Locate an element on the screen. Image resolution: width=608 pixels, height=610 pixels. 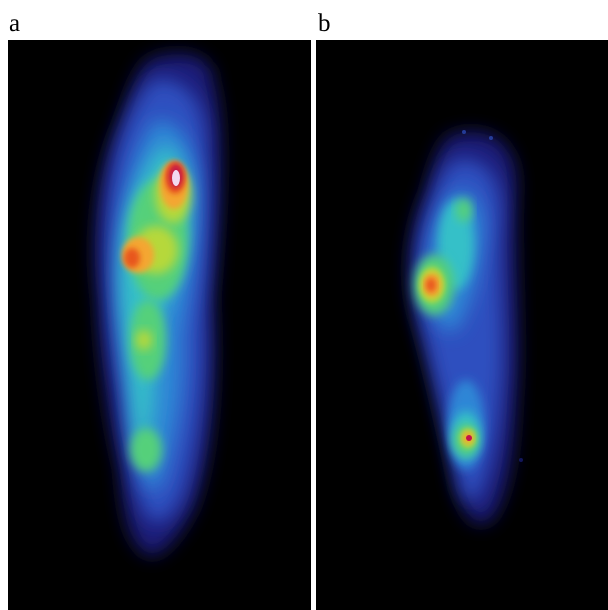
heatmap-image-b is located at coordinates (466, 327).